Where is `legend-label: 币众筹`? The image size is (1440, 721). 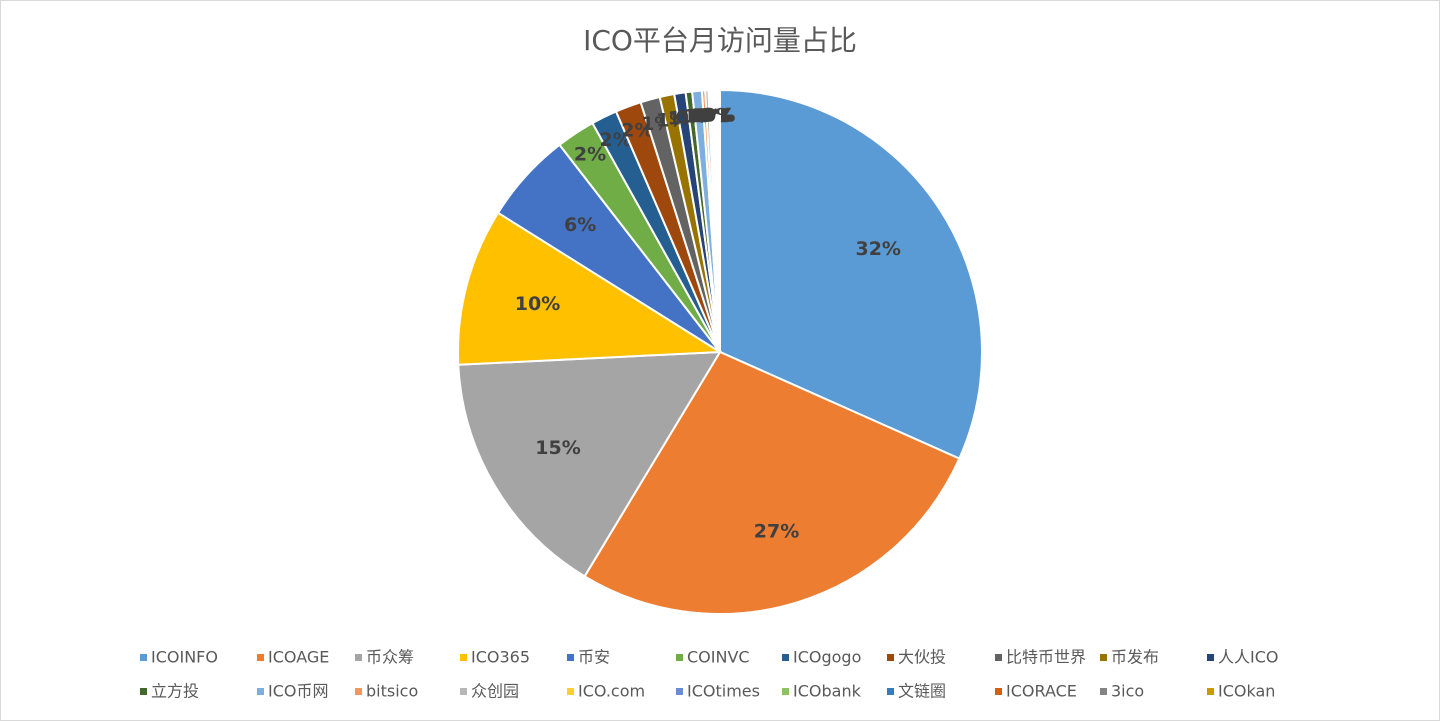
legend-label: 币众筹 is located at coordinates (390, 657).